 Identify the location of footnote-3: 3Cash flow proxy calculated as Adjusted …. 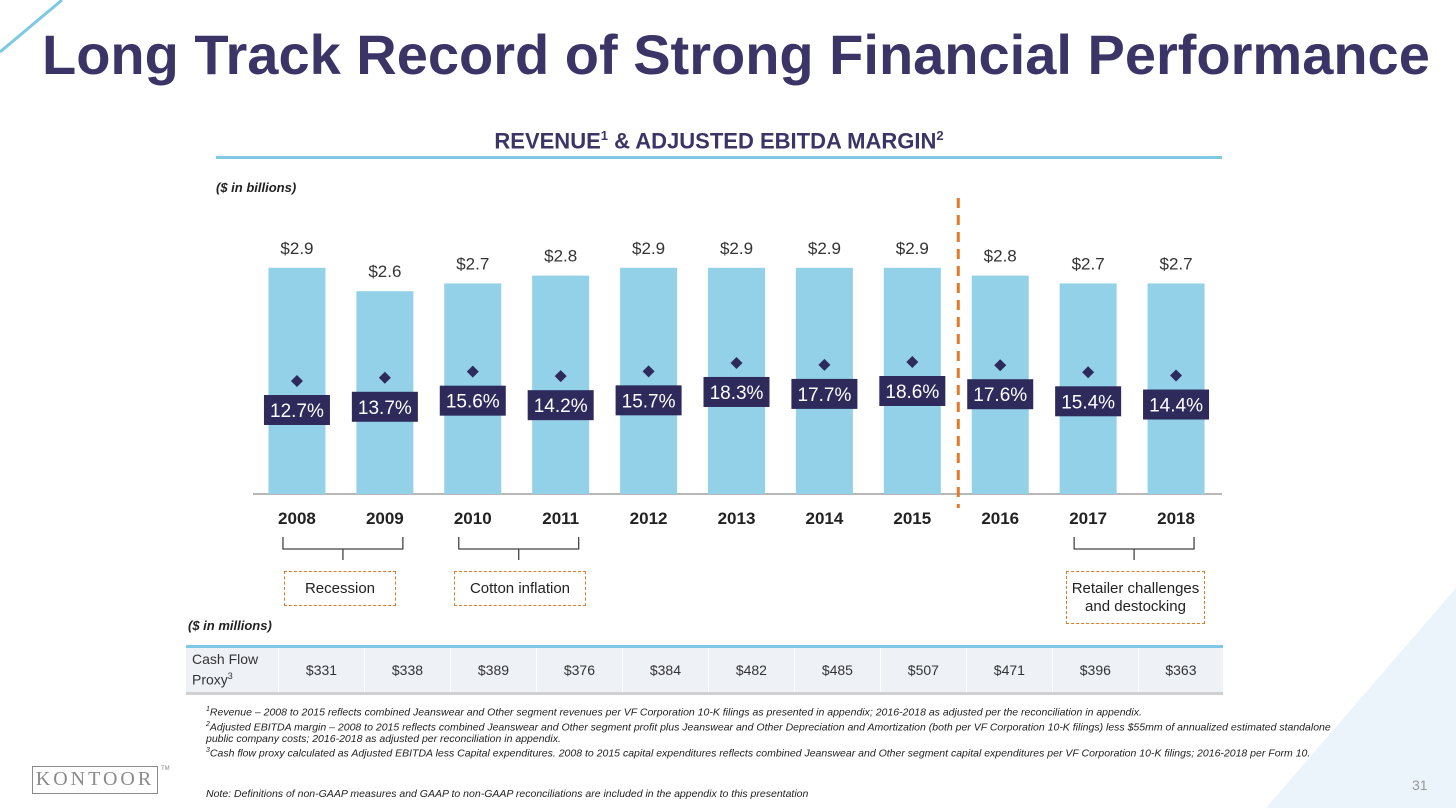
(758, 753).